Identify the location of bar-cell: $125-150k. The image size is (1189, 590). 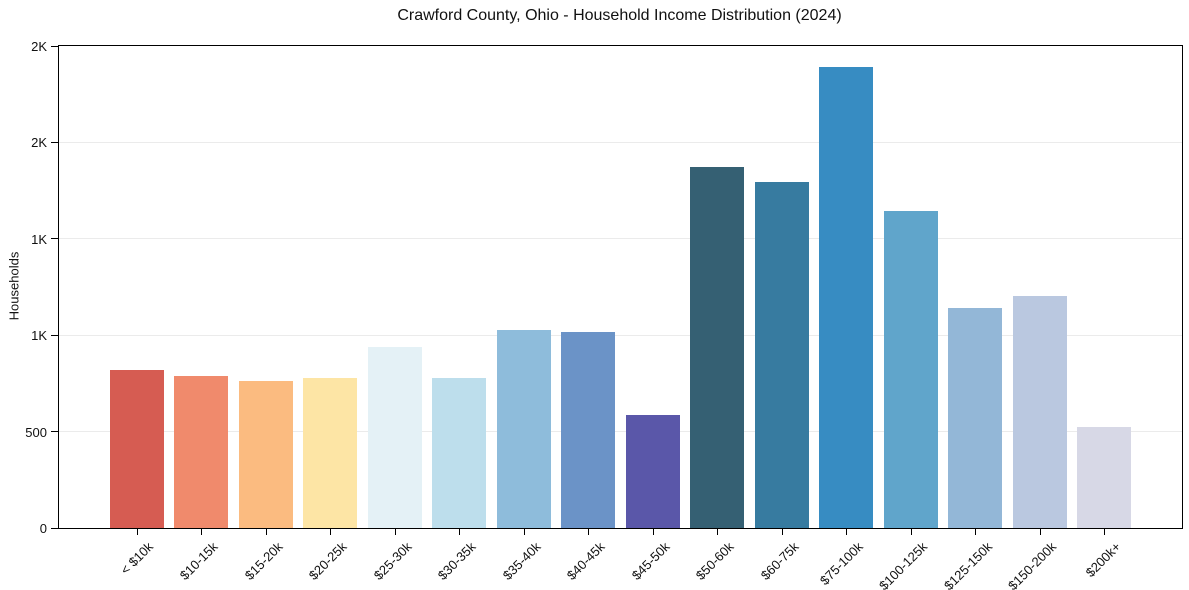
(972, 318).